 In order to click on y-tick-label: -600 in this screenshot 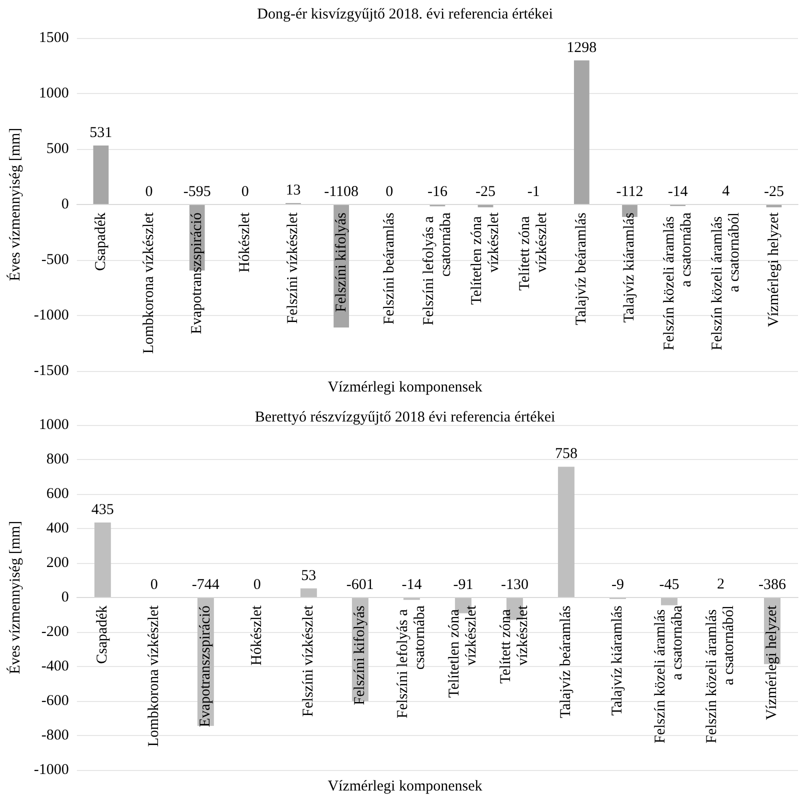, I will do `click(55, 701)`.